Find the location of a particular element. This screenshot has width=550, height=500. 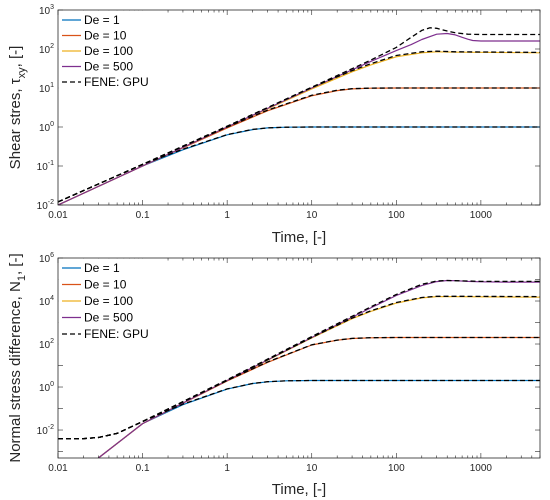

y-tick-exp: 3 is located at coordinates (52, 7).